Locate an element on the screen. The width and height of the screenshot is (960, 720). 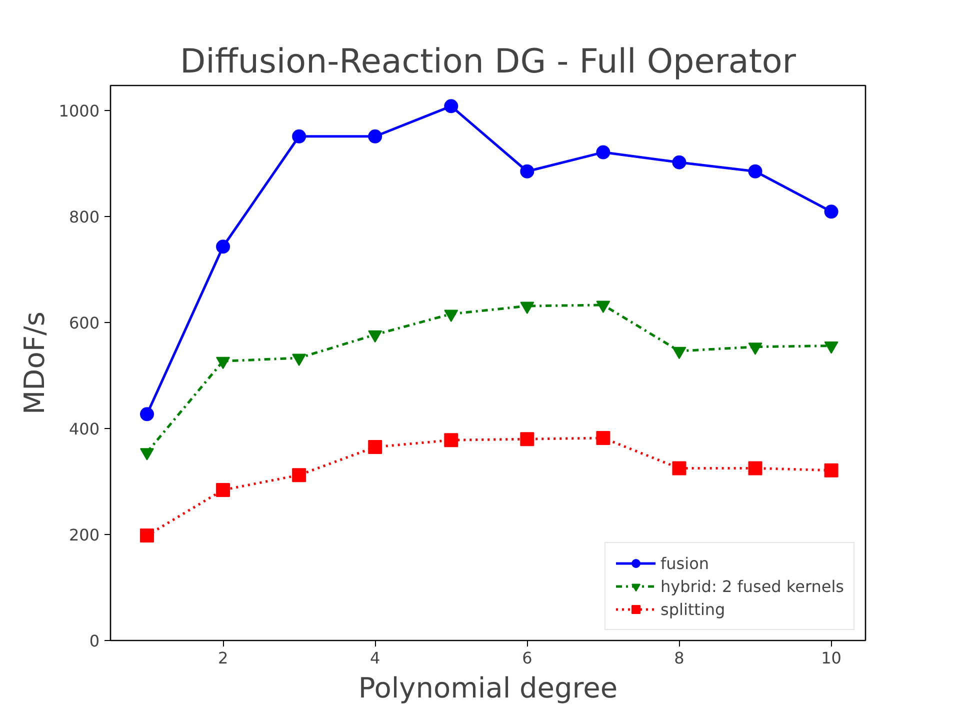
x-tick-label: 4 is located at coordinates (375, 658).